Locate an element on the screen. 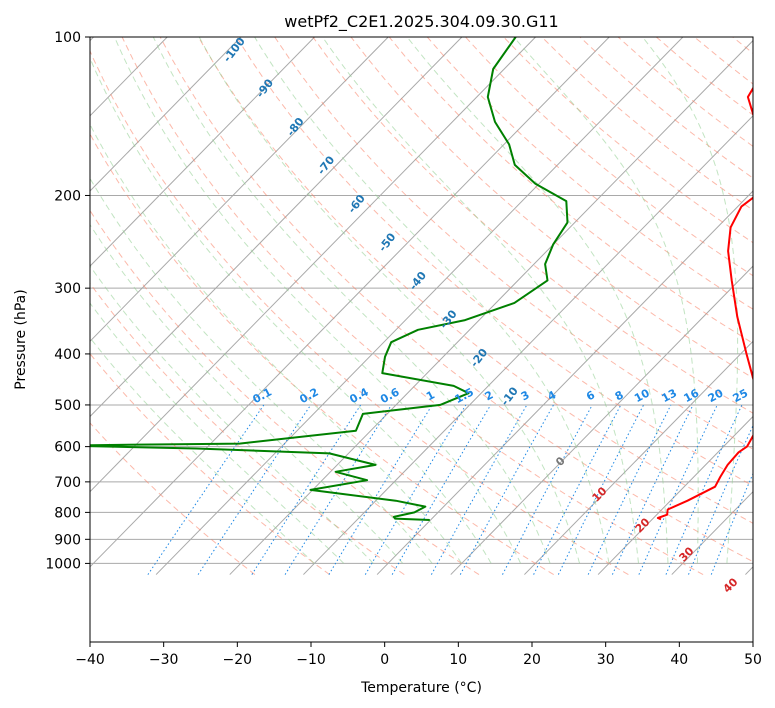 The height and width of the screenshot is (708, 775). mixing-ratio-label: 1 is located at coordinates (430, 395).